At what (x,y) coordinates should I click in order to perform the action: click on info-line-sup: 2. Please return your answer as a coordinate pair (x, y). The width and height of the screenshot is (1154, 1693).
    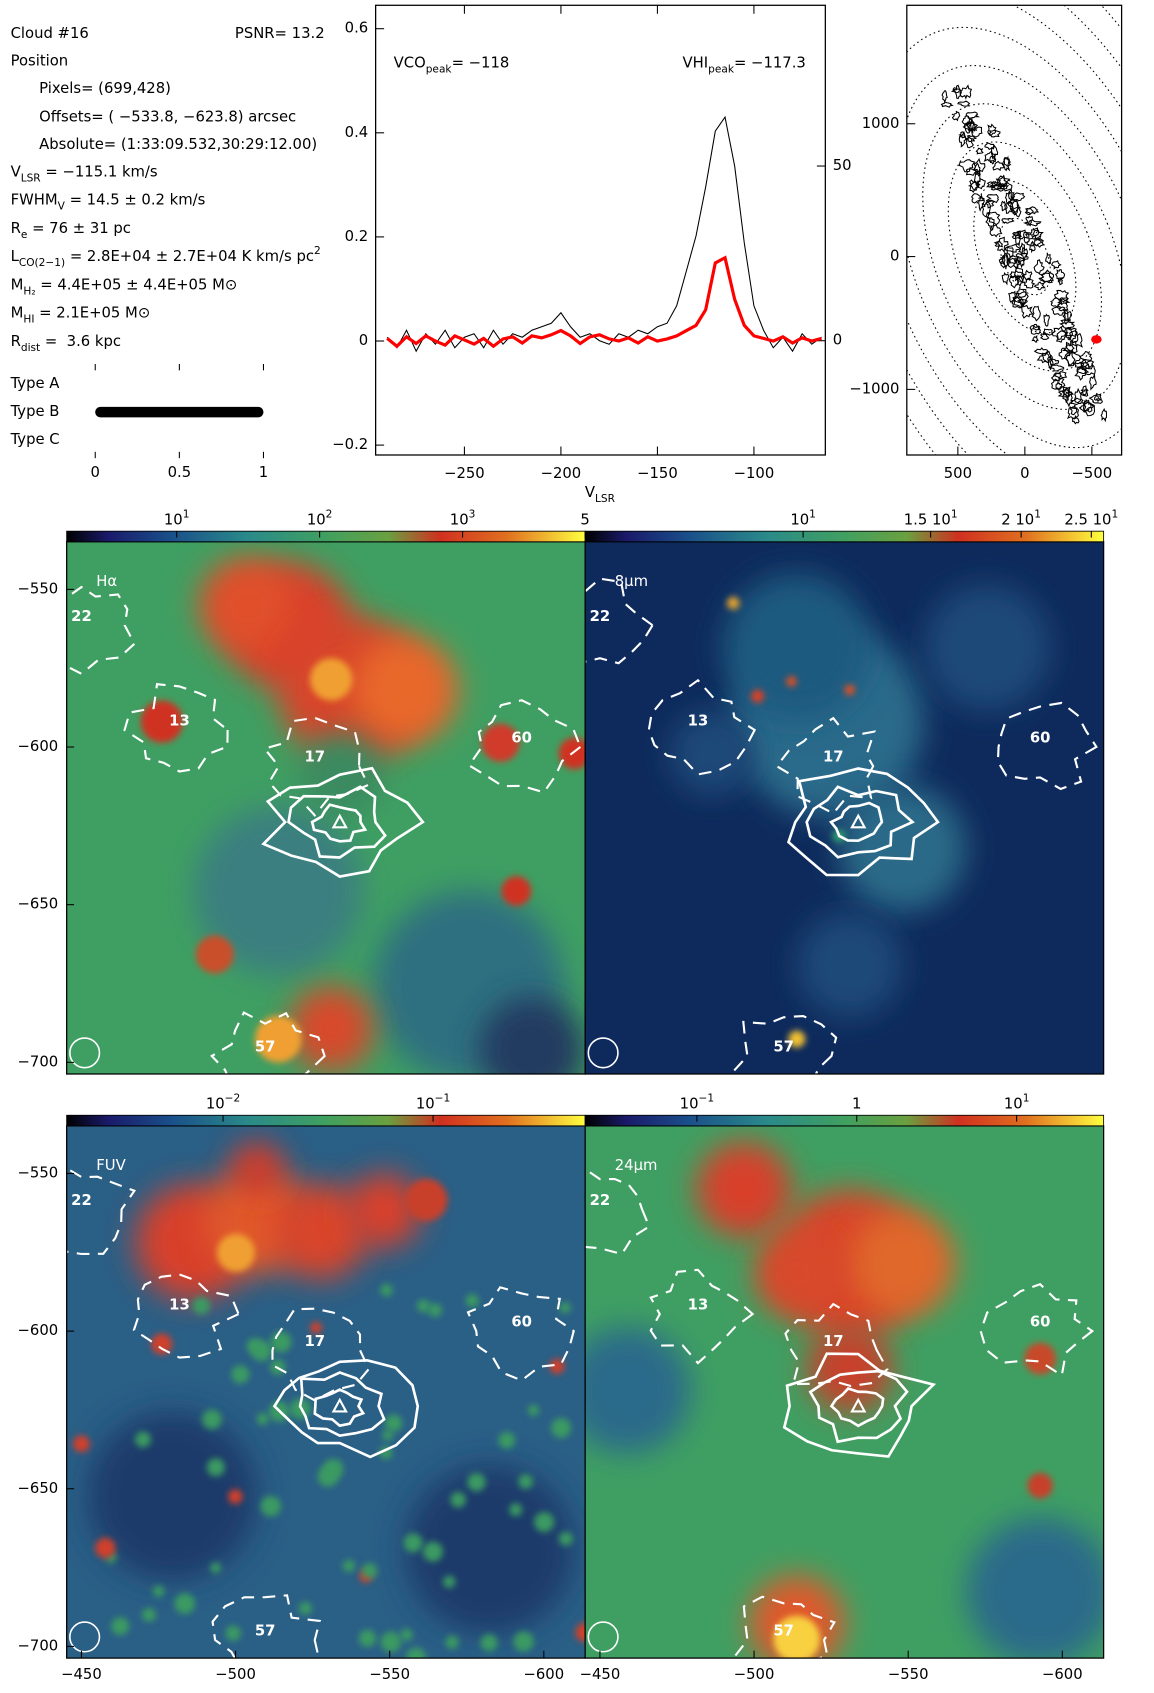
    Looking at the image, I should click on (317, 251).